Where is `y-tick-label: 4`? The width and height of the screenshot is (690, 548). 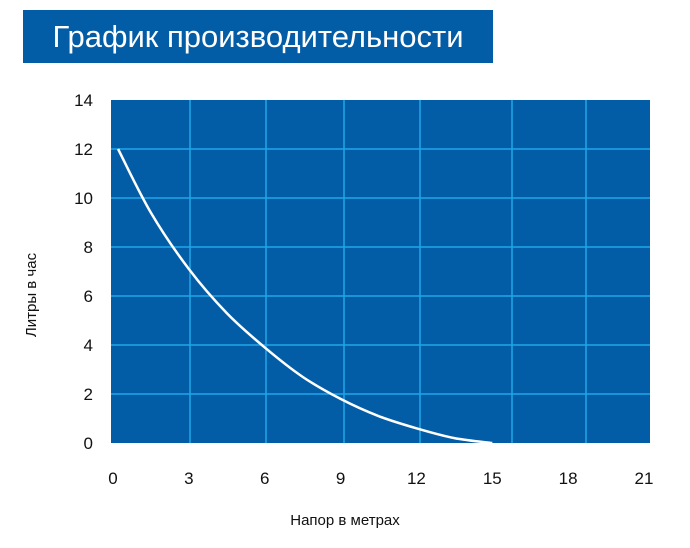 y-tick-label: 4 is located at coordinates (88, 345).